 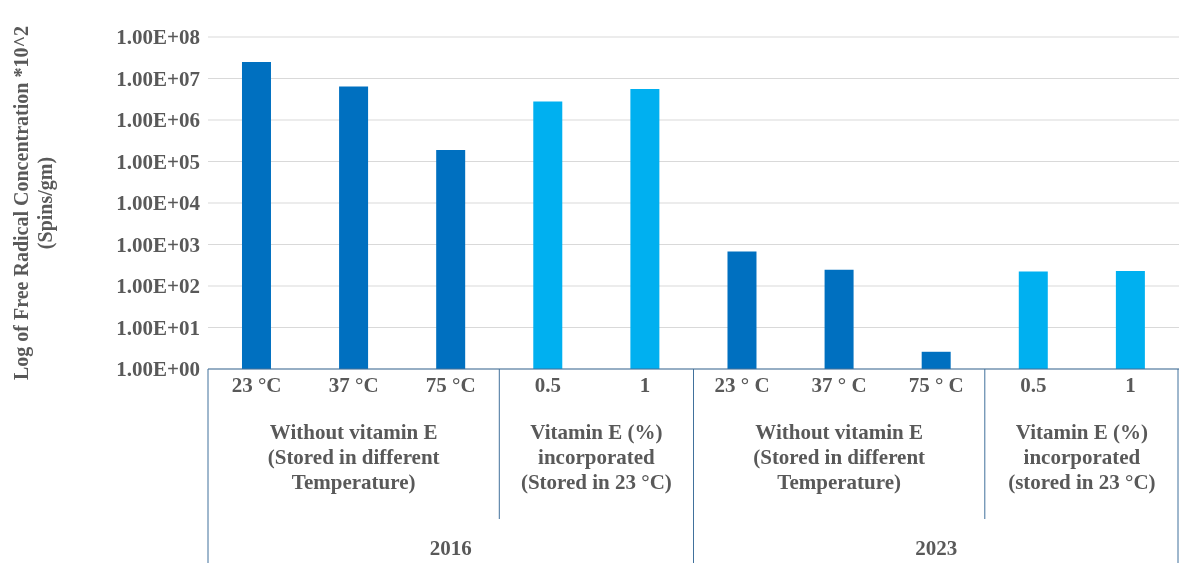 I want to click on y-tick-label: 1.00E+04, so click(x=158, y=203).